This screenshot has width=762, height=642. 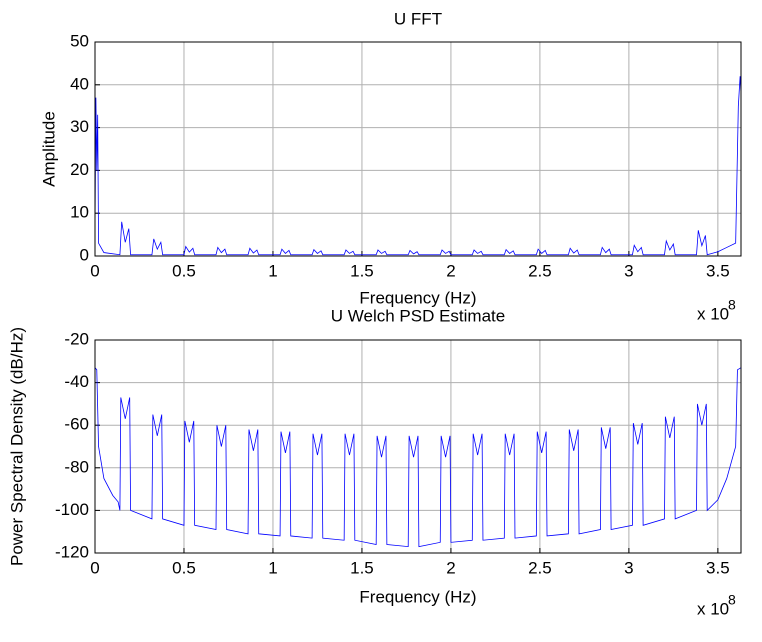 I want to click on y-tick-label: 50, so click(x=79, y=40).